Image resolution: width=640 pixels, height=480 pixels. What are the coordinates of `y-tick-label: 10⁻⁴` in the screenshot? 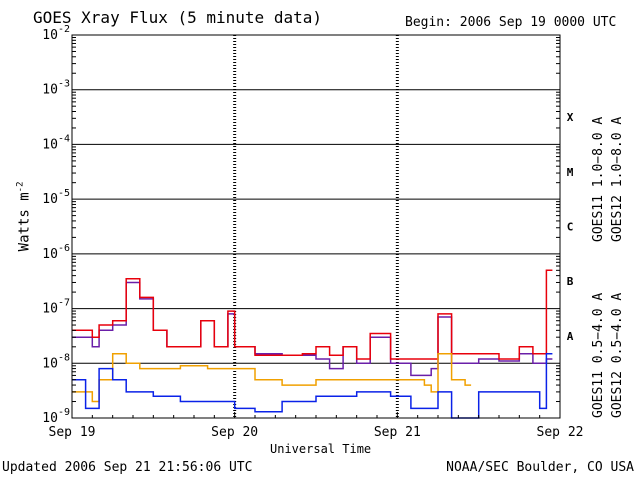 It's located at (56, 142).